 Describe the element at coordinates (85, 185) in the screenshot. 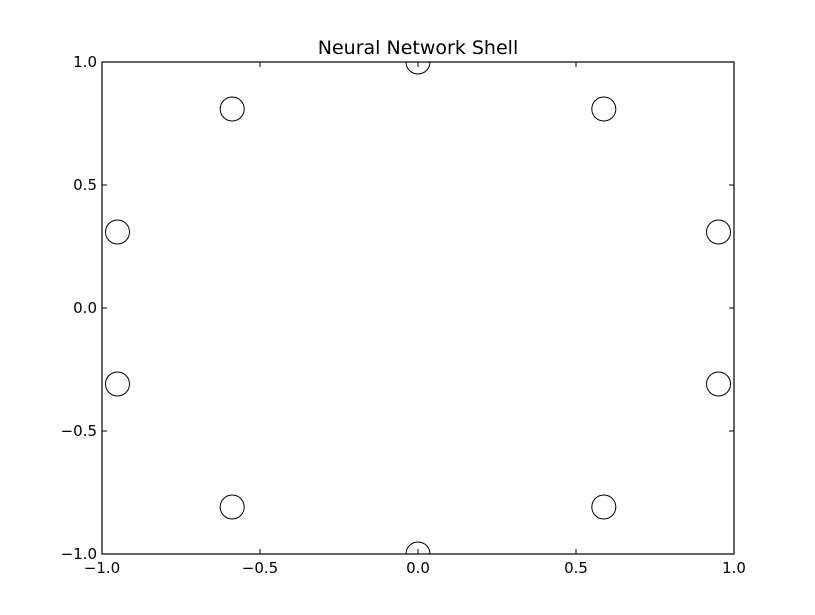

I see `y-tick-label: 0.5` at that location.